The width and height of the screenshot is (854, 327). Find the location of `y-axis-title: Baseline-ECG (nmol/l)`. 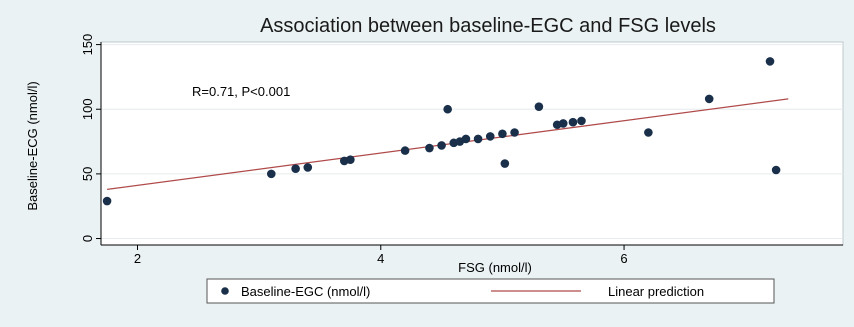

y-axis-title: Baseline-ECG (nmol/l) is located at coordinates (32, 145).